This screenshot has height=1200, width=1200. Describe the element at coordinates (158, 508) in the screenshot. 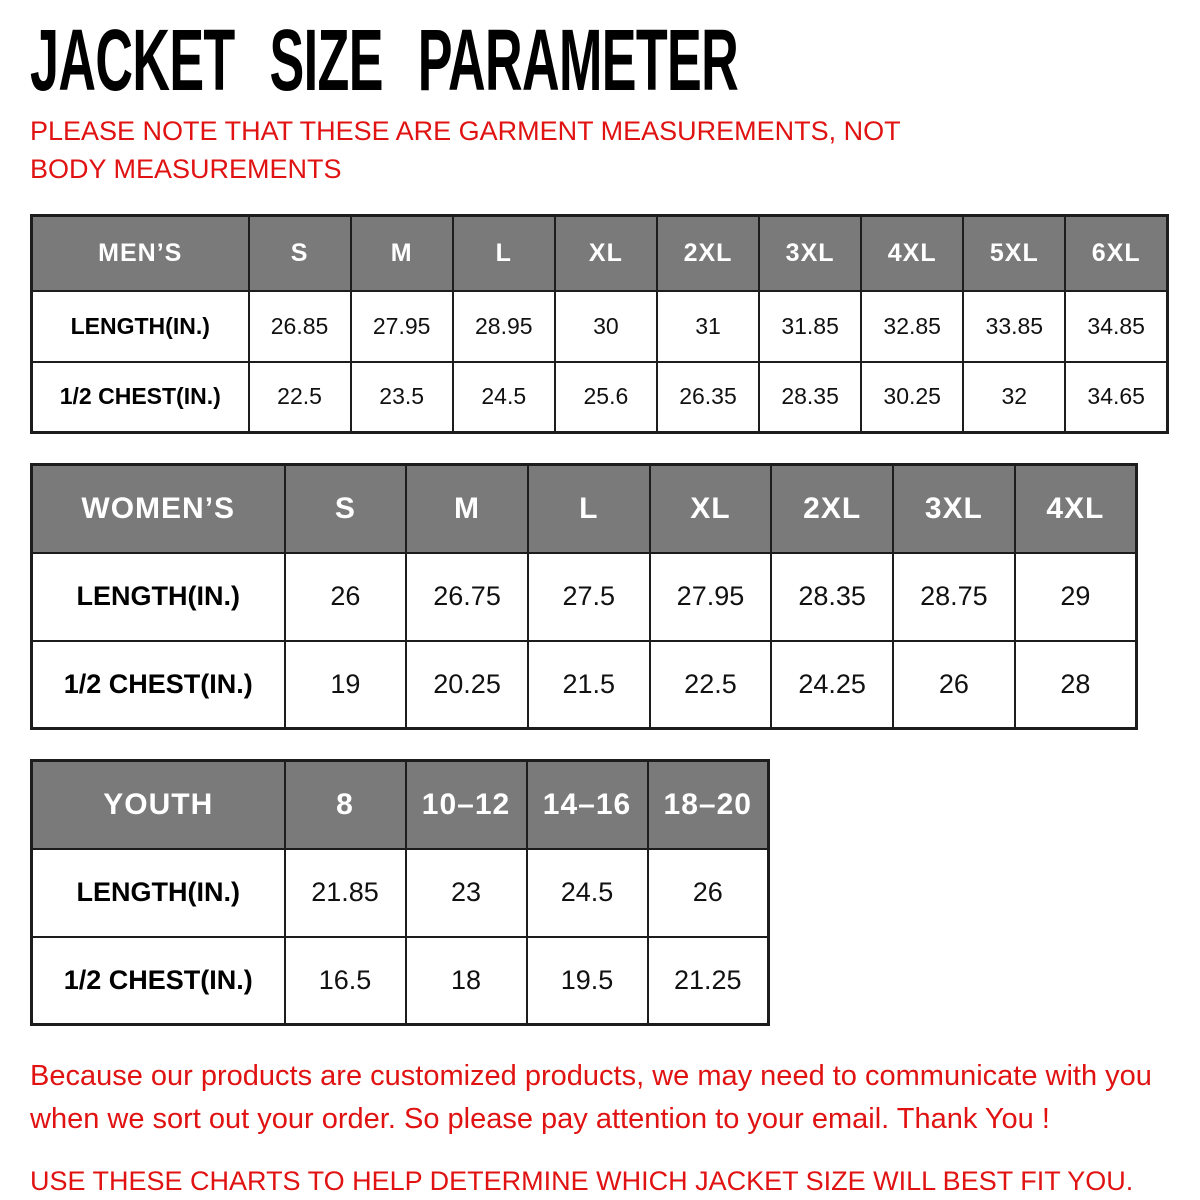

I see `womens-group-label: WOMEN’S` at that location.